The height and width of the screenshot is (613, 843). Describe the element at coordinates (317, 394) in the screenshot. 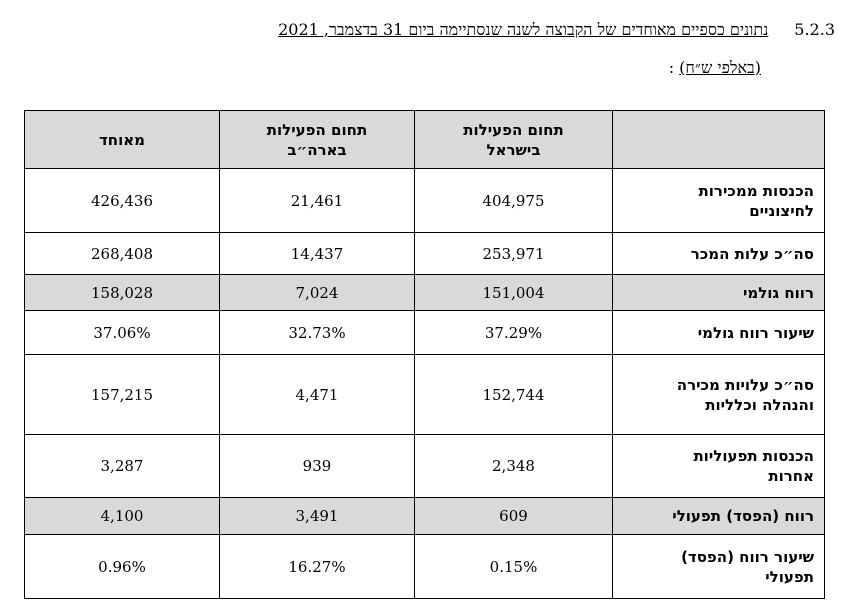

I see `cell-usa: 4,471` at that location.